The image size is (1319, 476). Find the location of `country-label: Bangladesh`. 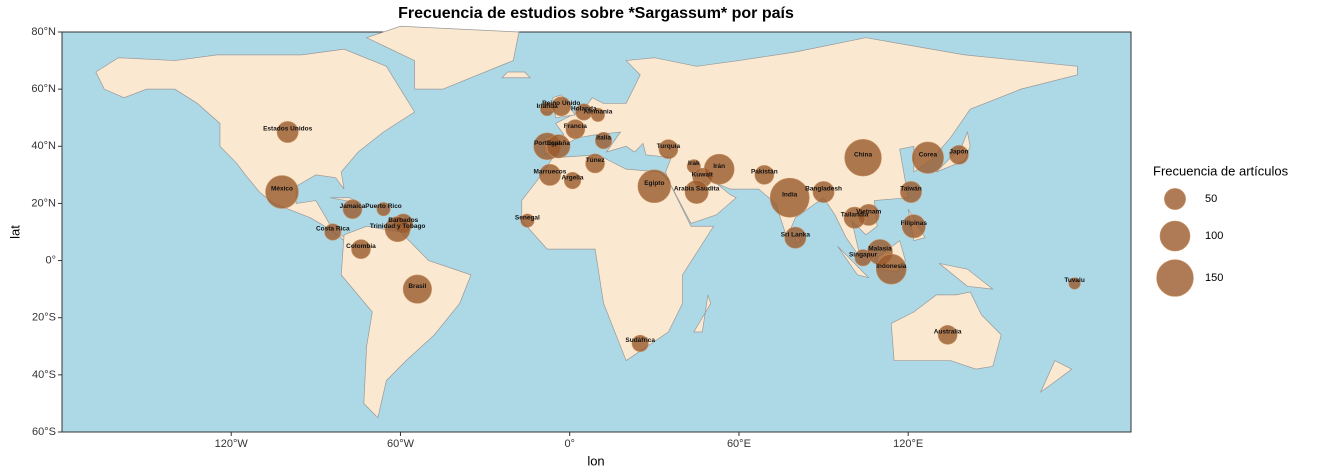

country-label: Bangladesh is located at coordinates (823, 189).